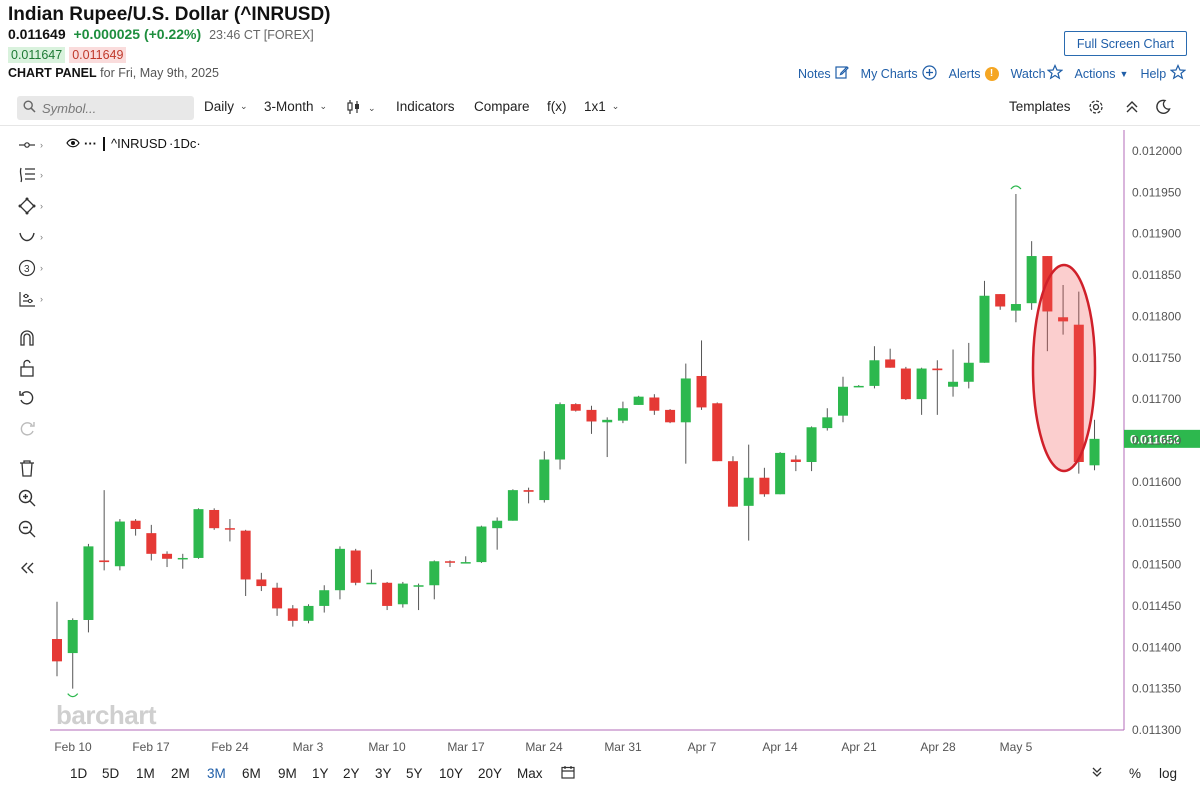 The width and height of the screenshot is (1200, 794). What do you see at coordinates (600, 774) in the screenshot?
I see `range-bar: % log 1D 5D 1M 2M 3M 6M 9M 1Y 2Y 3Y 5Y 10Y 20Y Max` at bounding box center [600, 774].